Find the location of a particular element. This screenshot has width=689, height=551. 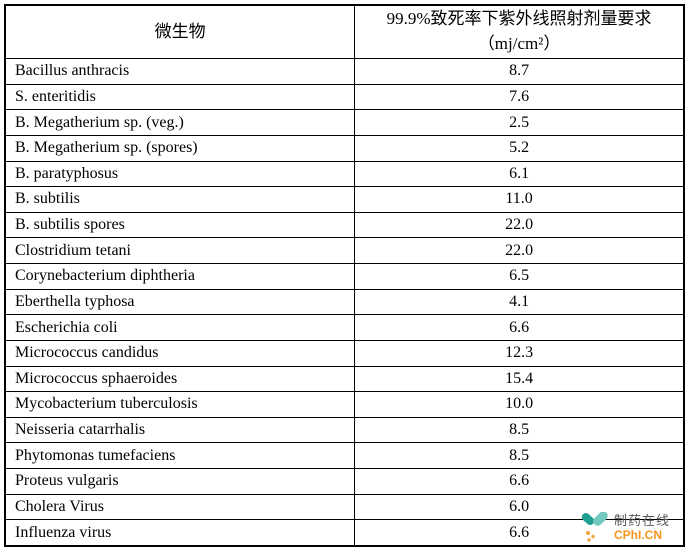

table-row: B. Megatherium sp. (spores) 5.2 is located at coordinates (344, 148).